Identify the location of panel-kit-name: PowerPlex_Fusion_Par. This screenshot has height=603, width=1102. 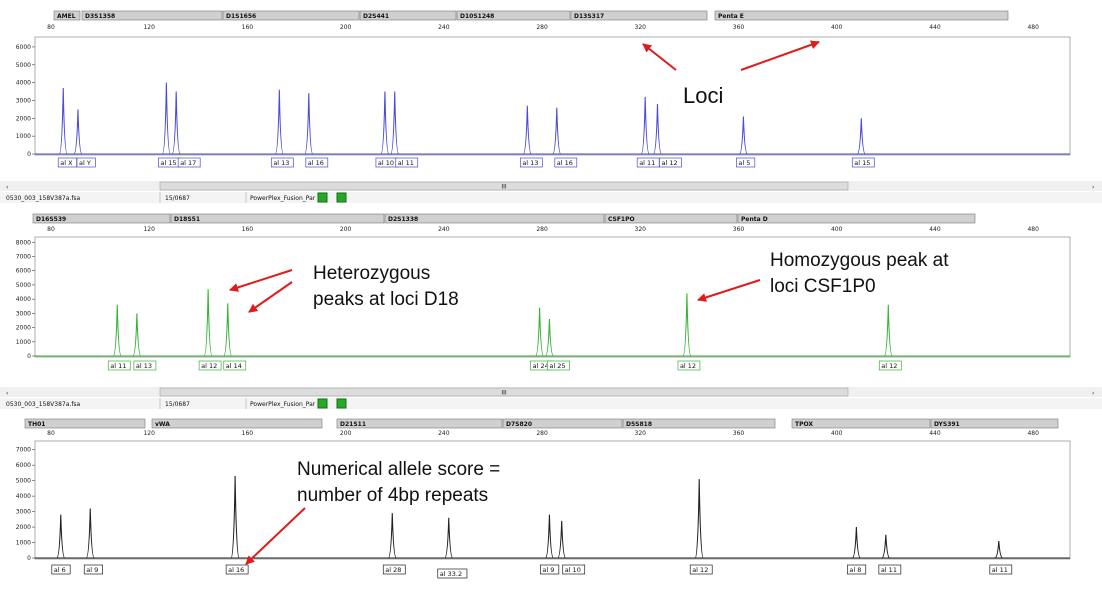
(283, 404).